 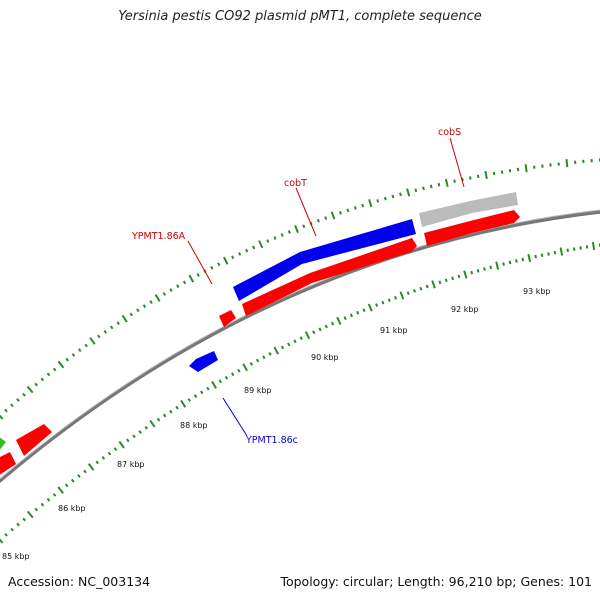 I want to click on gene-cobT-forward, so click(x=329, y=277).